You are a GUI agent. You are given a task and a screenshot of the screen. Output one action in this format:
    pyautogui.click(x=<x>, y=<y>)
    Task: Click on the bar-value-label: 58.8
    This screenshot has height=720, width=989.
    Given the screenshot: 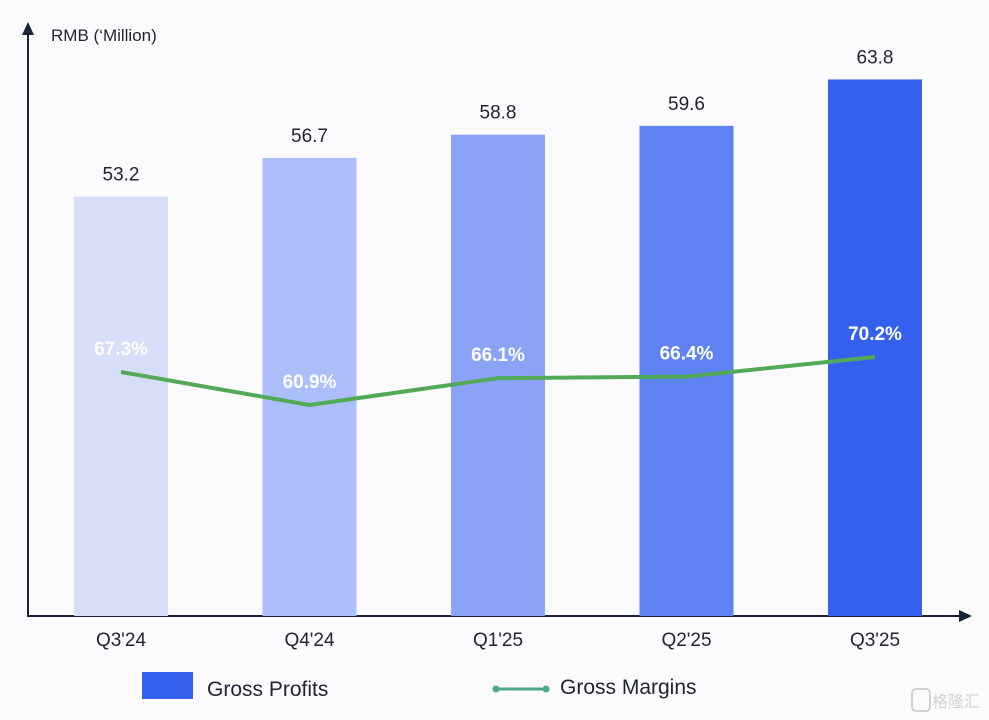 What is the action you would take?
    pyautogui.click(x=498, y=113)
    